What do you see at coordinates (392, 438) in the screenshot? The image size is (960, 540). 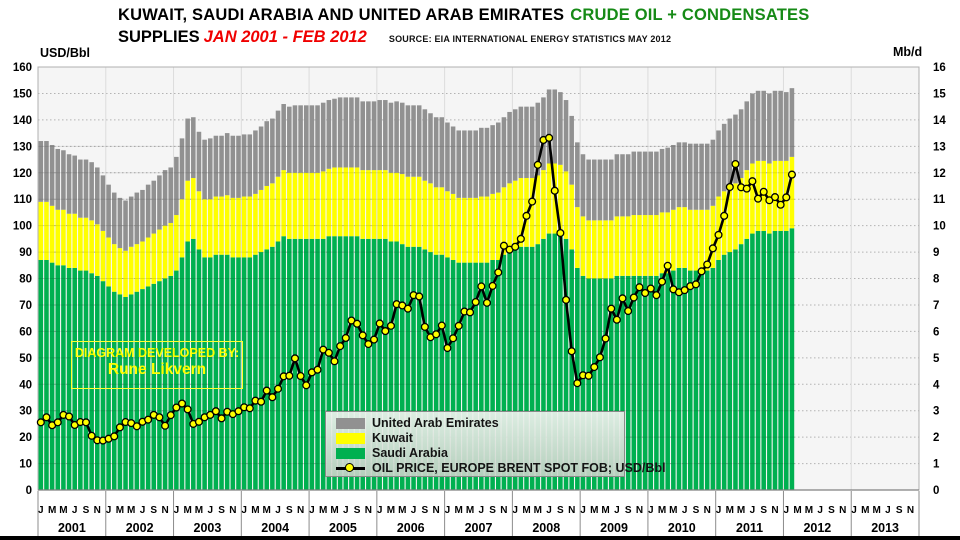 I see `legend-label-kuwait: Kuwait` at bounding box center [392, 438].